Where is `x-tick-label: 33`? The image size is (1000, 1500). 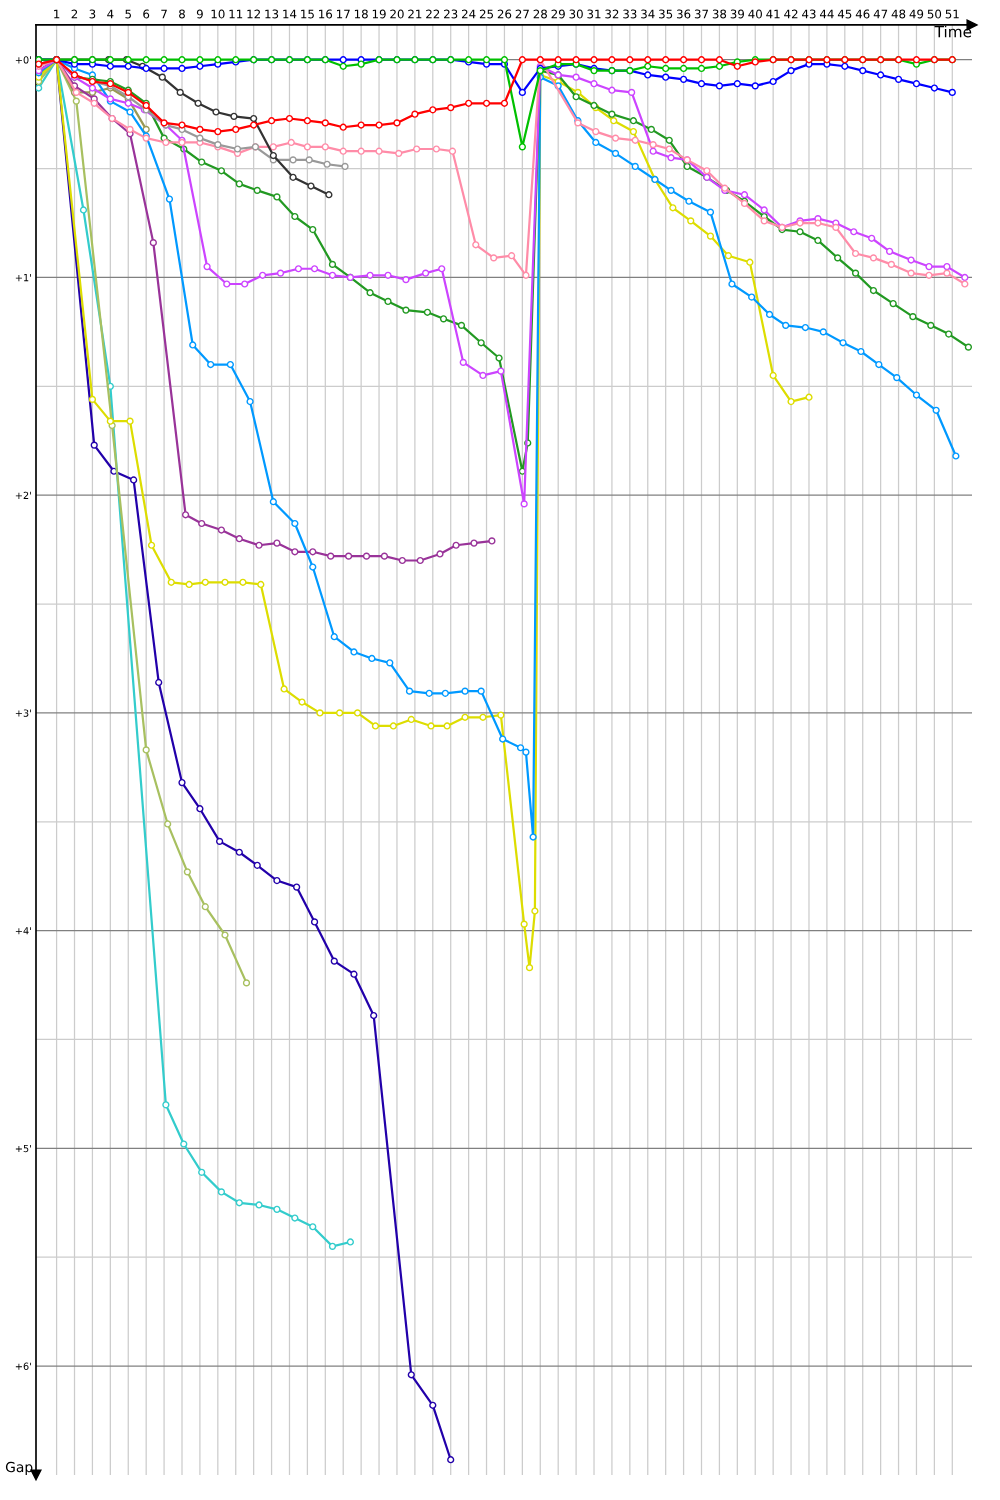 x-tick-label: 33 is located at coordinates (630, 14).